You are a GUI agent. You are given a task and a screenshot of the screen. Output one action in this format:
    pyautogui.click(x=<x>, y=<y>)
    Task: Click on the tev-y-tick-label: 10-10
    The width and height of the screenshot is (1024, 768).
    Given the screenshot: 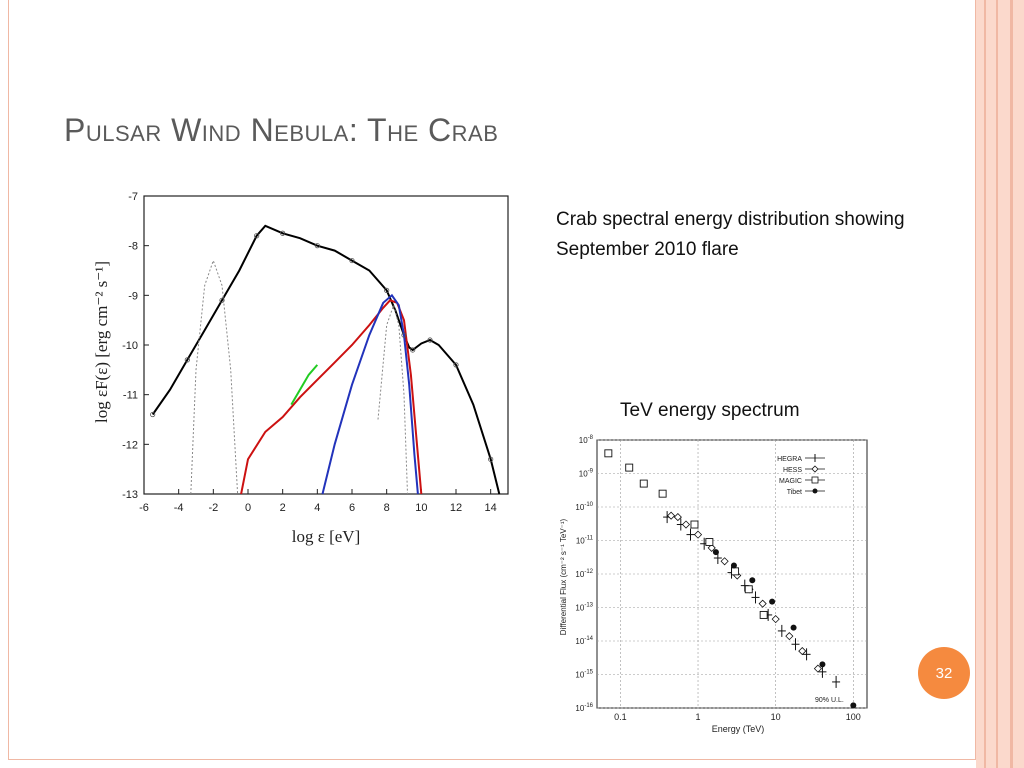 What is the action you would take?
    pyautogui.click(x=584, y=507)
    